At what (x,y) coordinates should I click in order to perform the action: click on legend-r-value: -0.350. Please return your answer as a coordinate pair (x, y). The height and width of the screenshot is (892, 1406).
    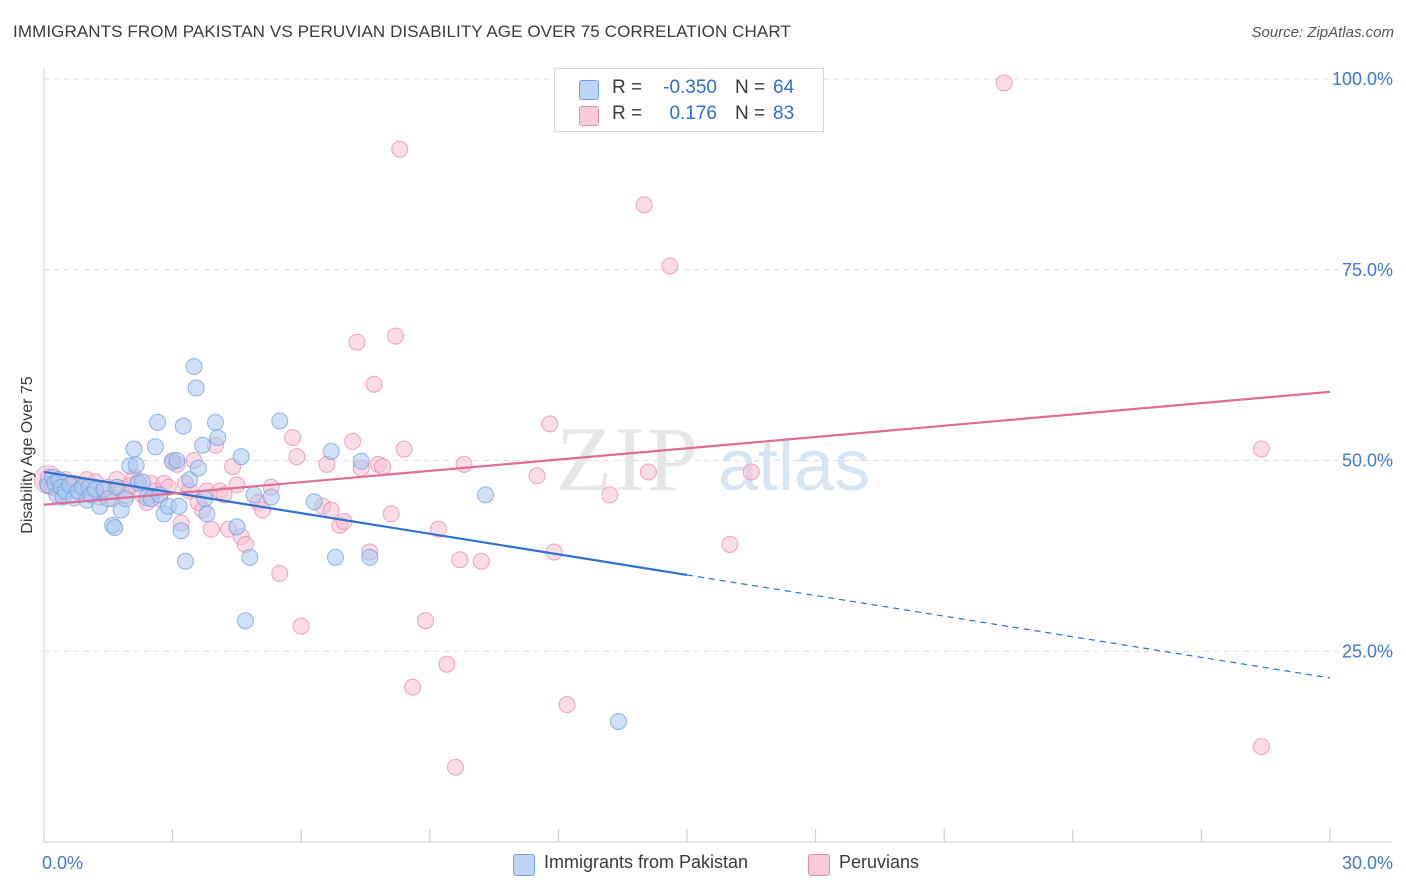
    Looking at the image, I should click on (690, 87).